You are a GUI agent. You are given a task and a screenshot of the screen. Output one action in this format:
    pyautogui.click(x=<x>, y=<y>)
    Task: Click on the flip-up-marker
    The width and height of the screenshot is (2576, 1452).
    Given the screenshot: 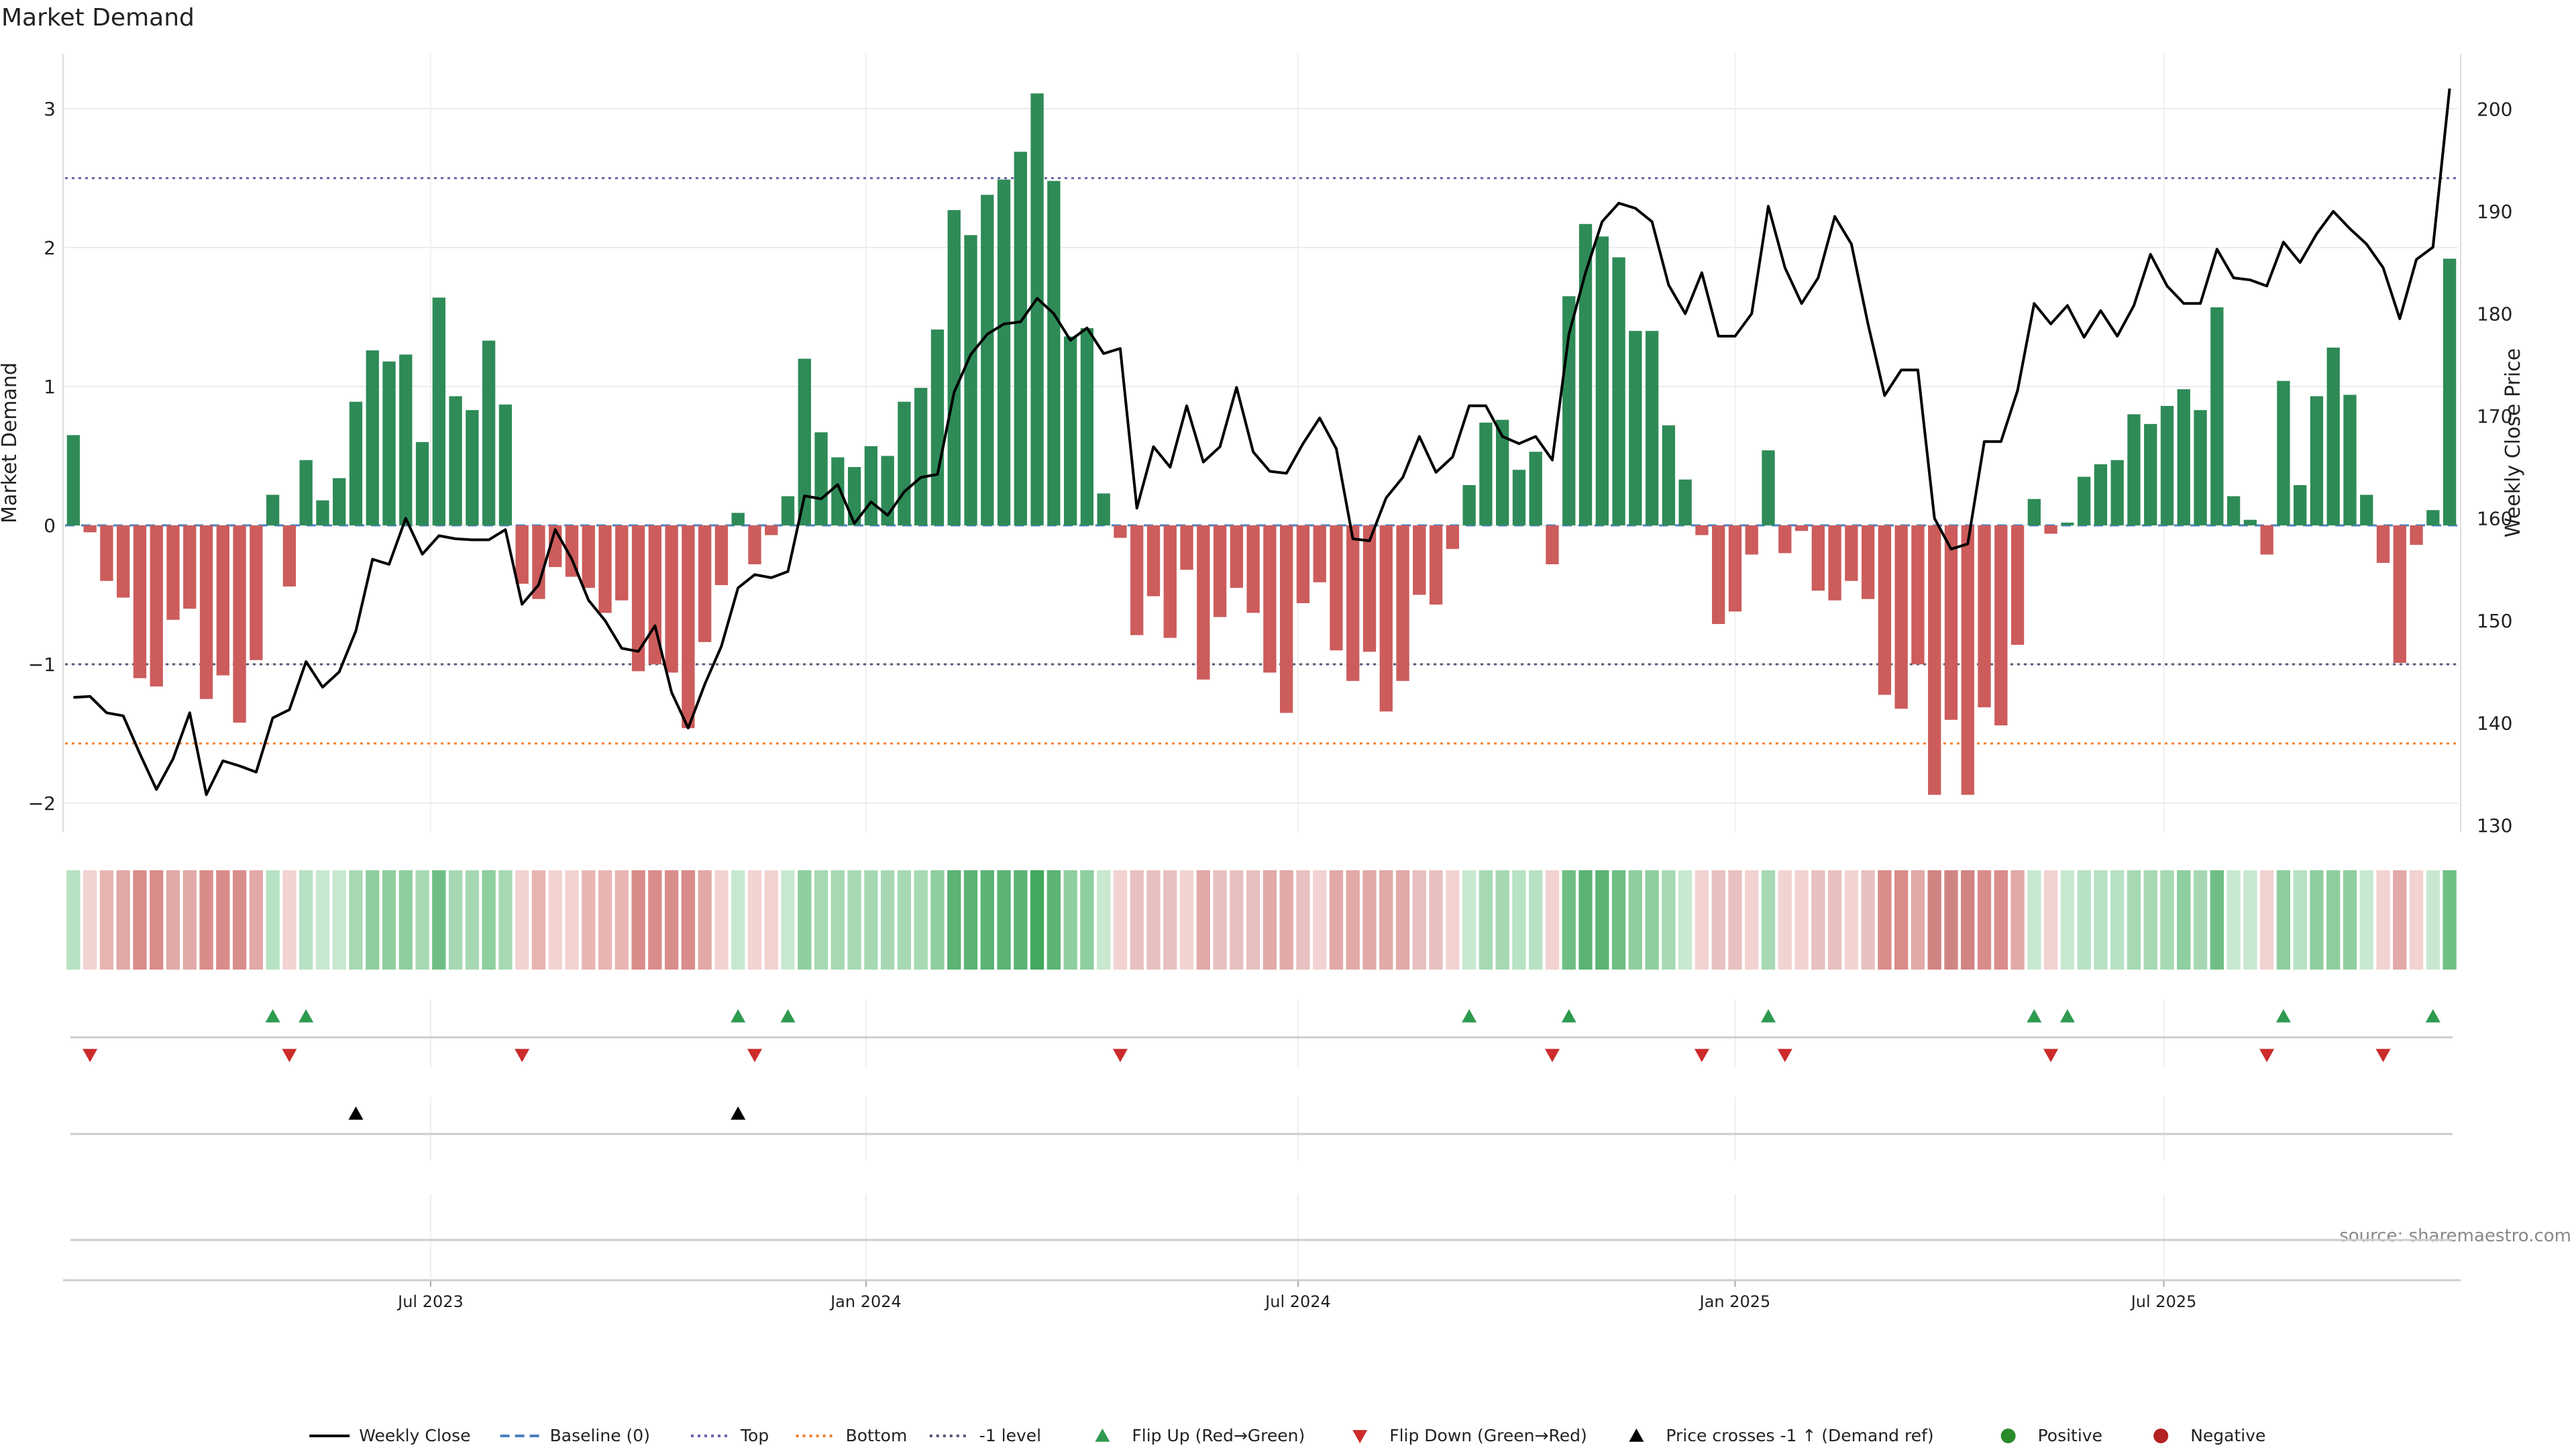 What is the action you would take?
    pyautogui.click(x=306, y=1016)
    